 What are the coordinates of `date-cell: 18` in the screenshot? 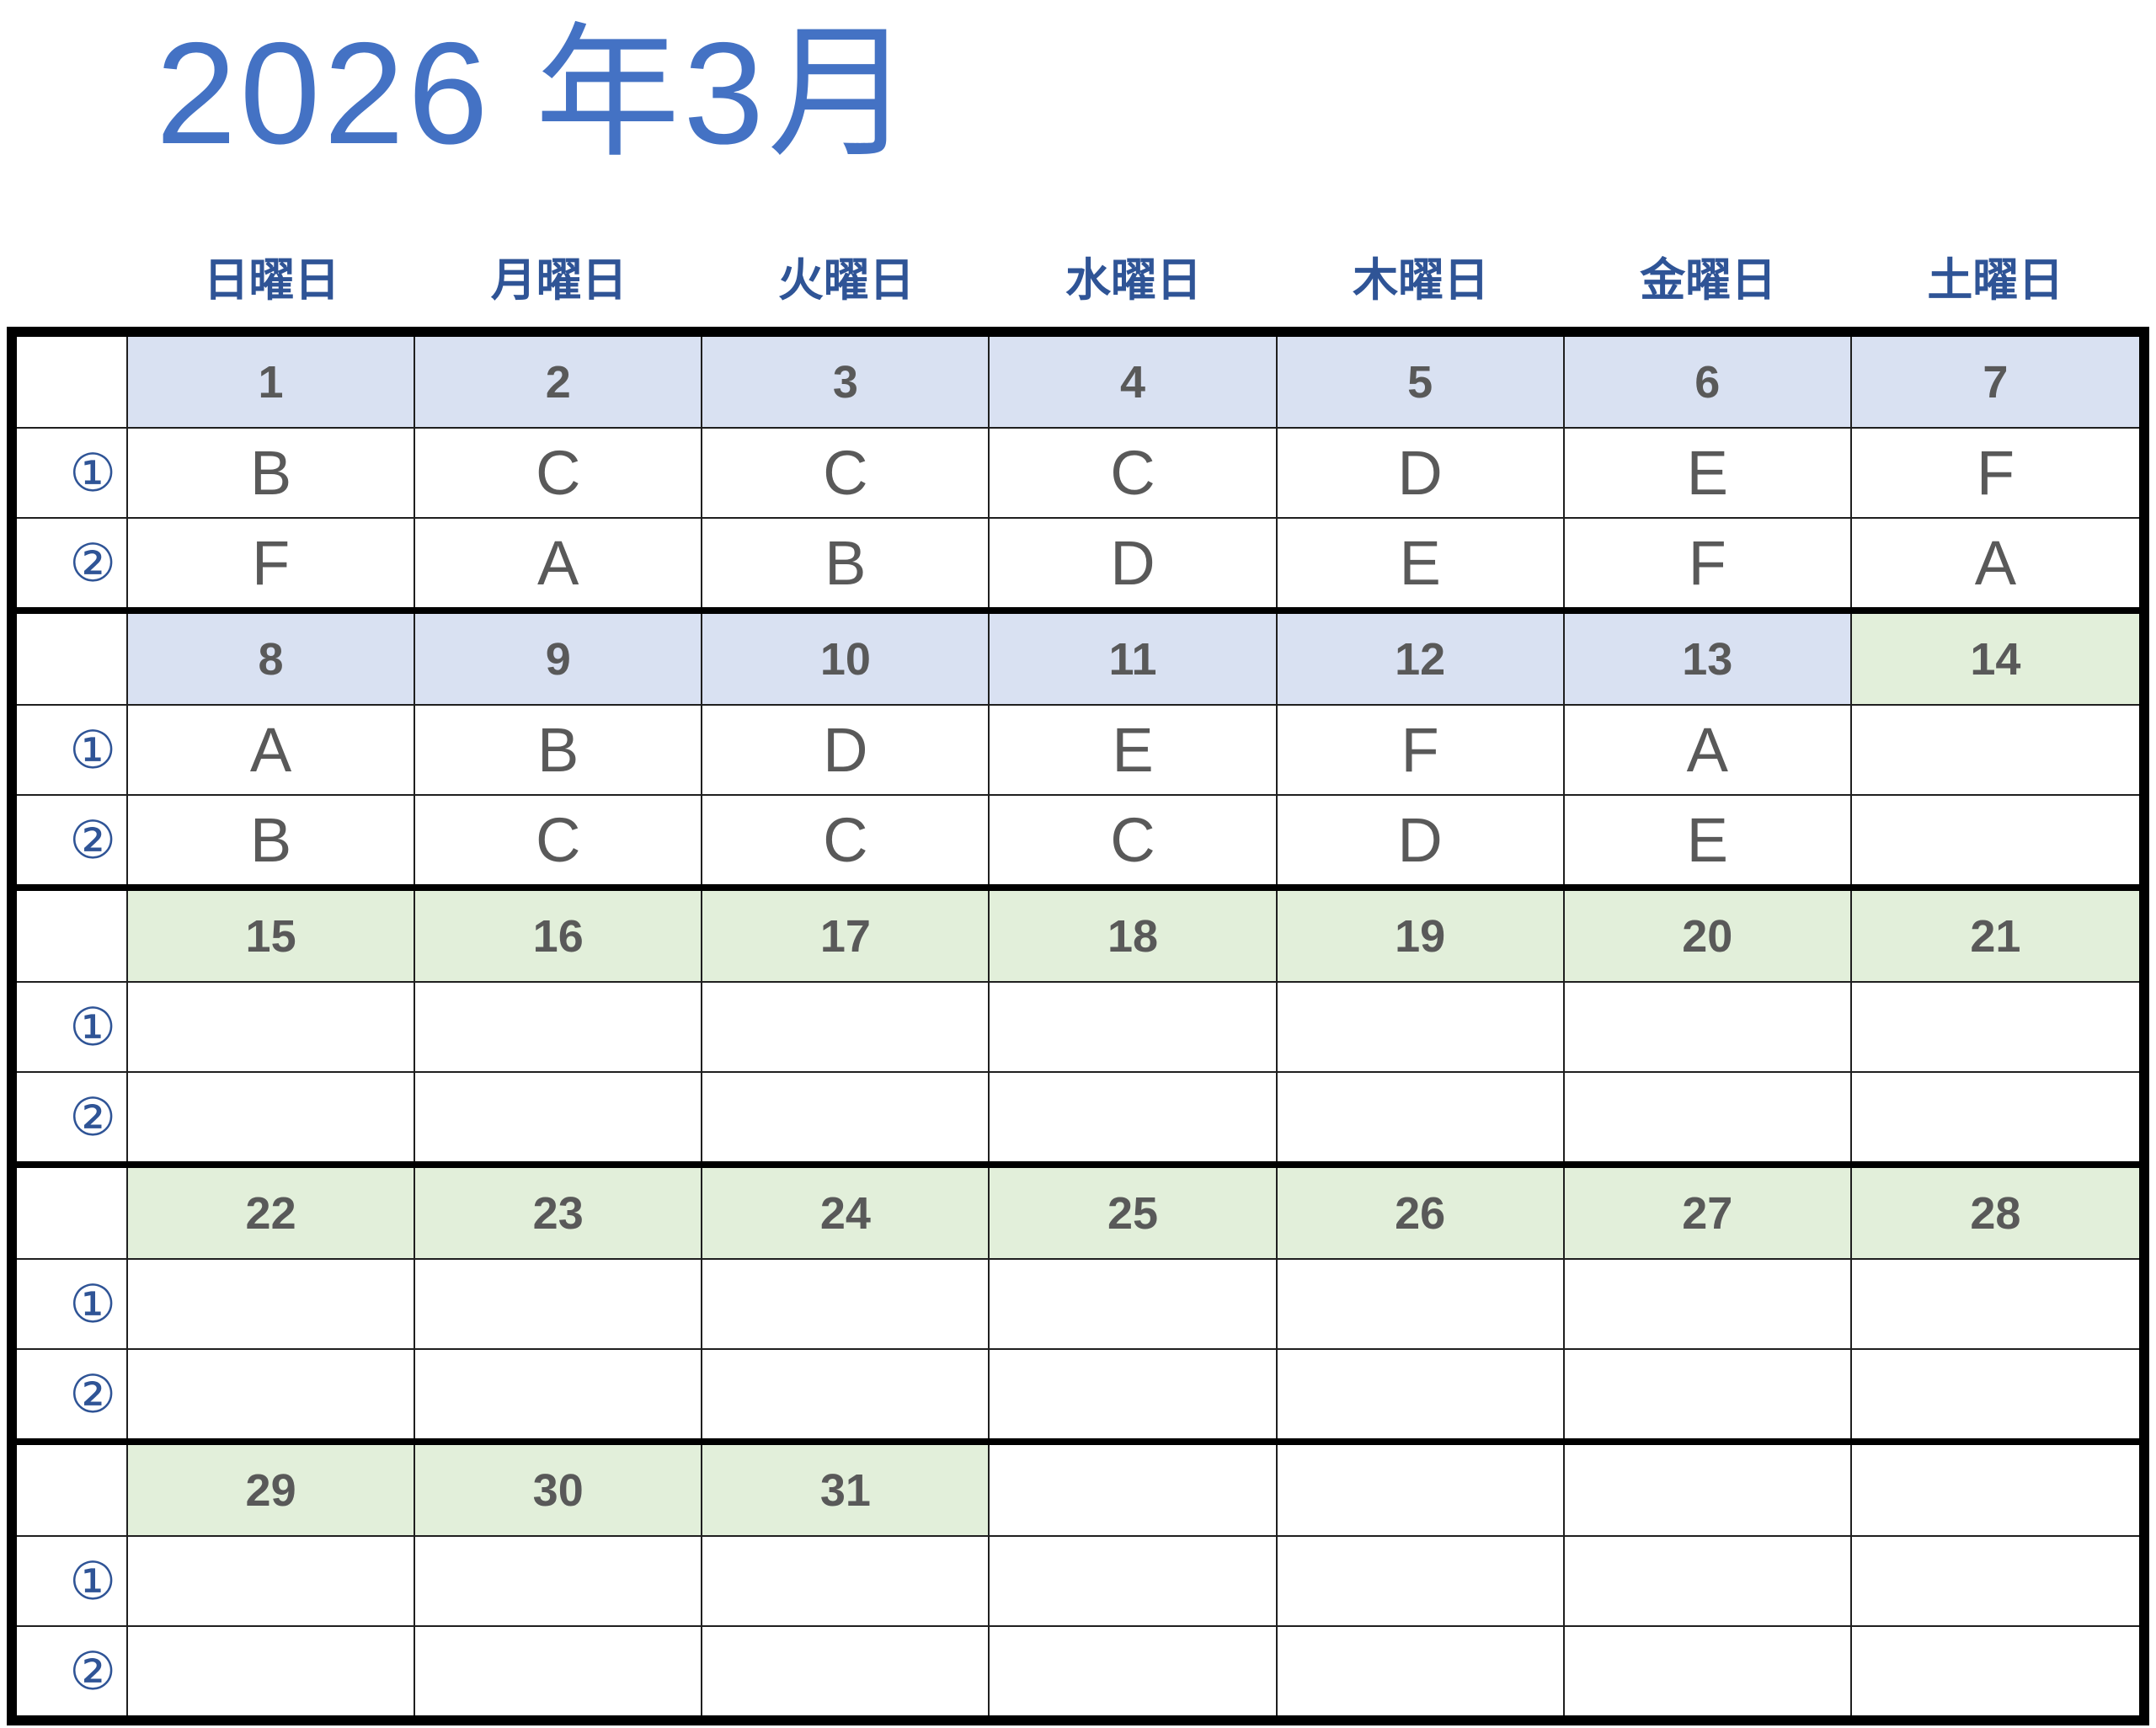 It's located at (1134, 936).